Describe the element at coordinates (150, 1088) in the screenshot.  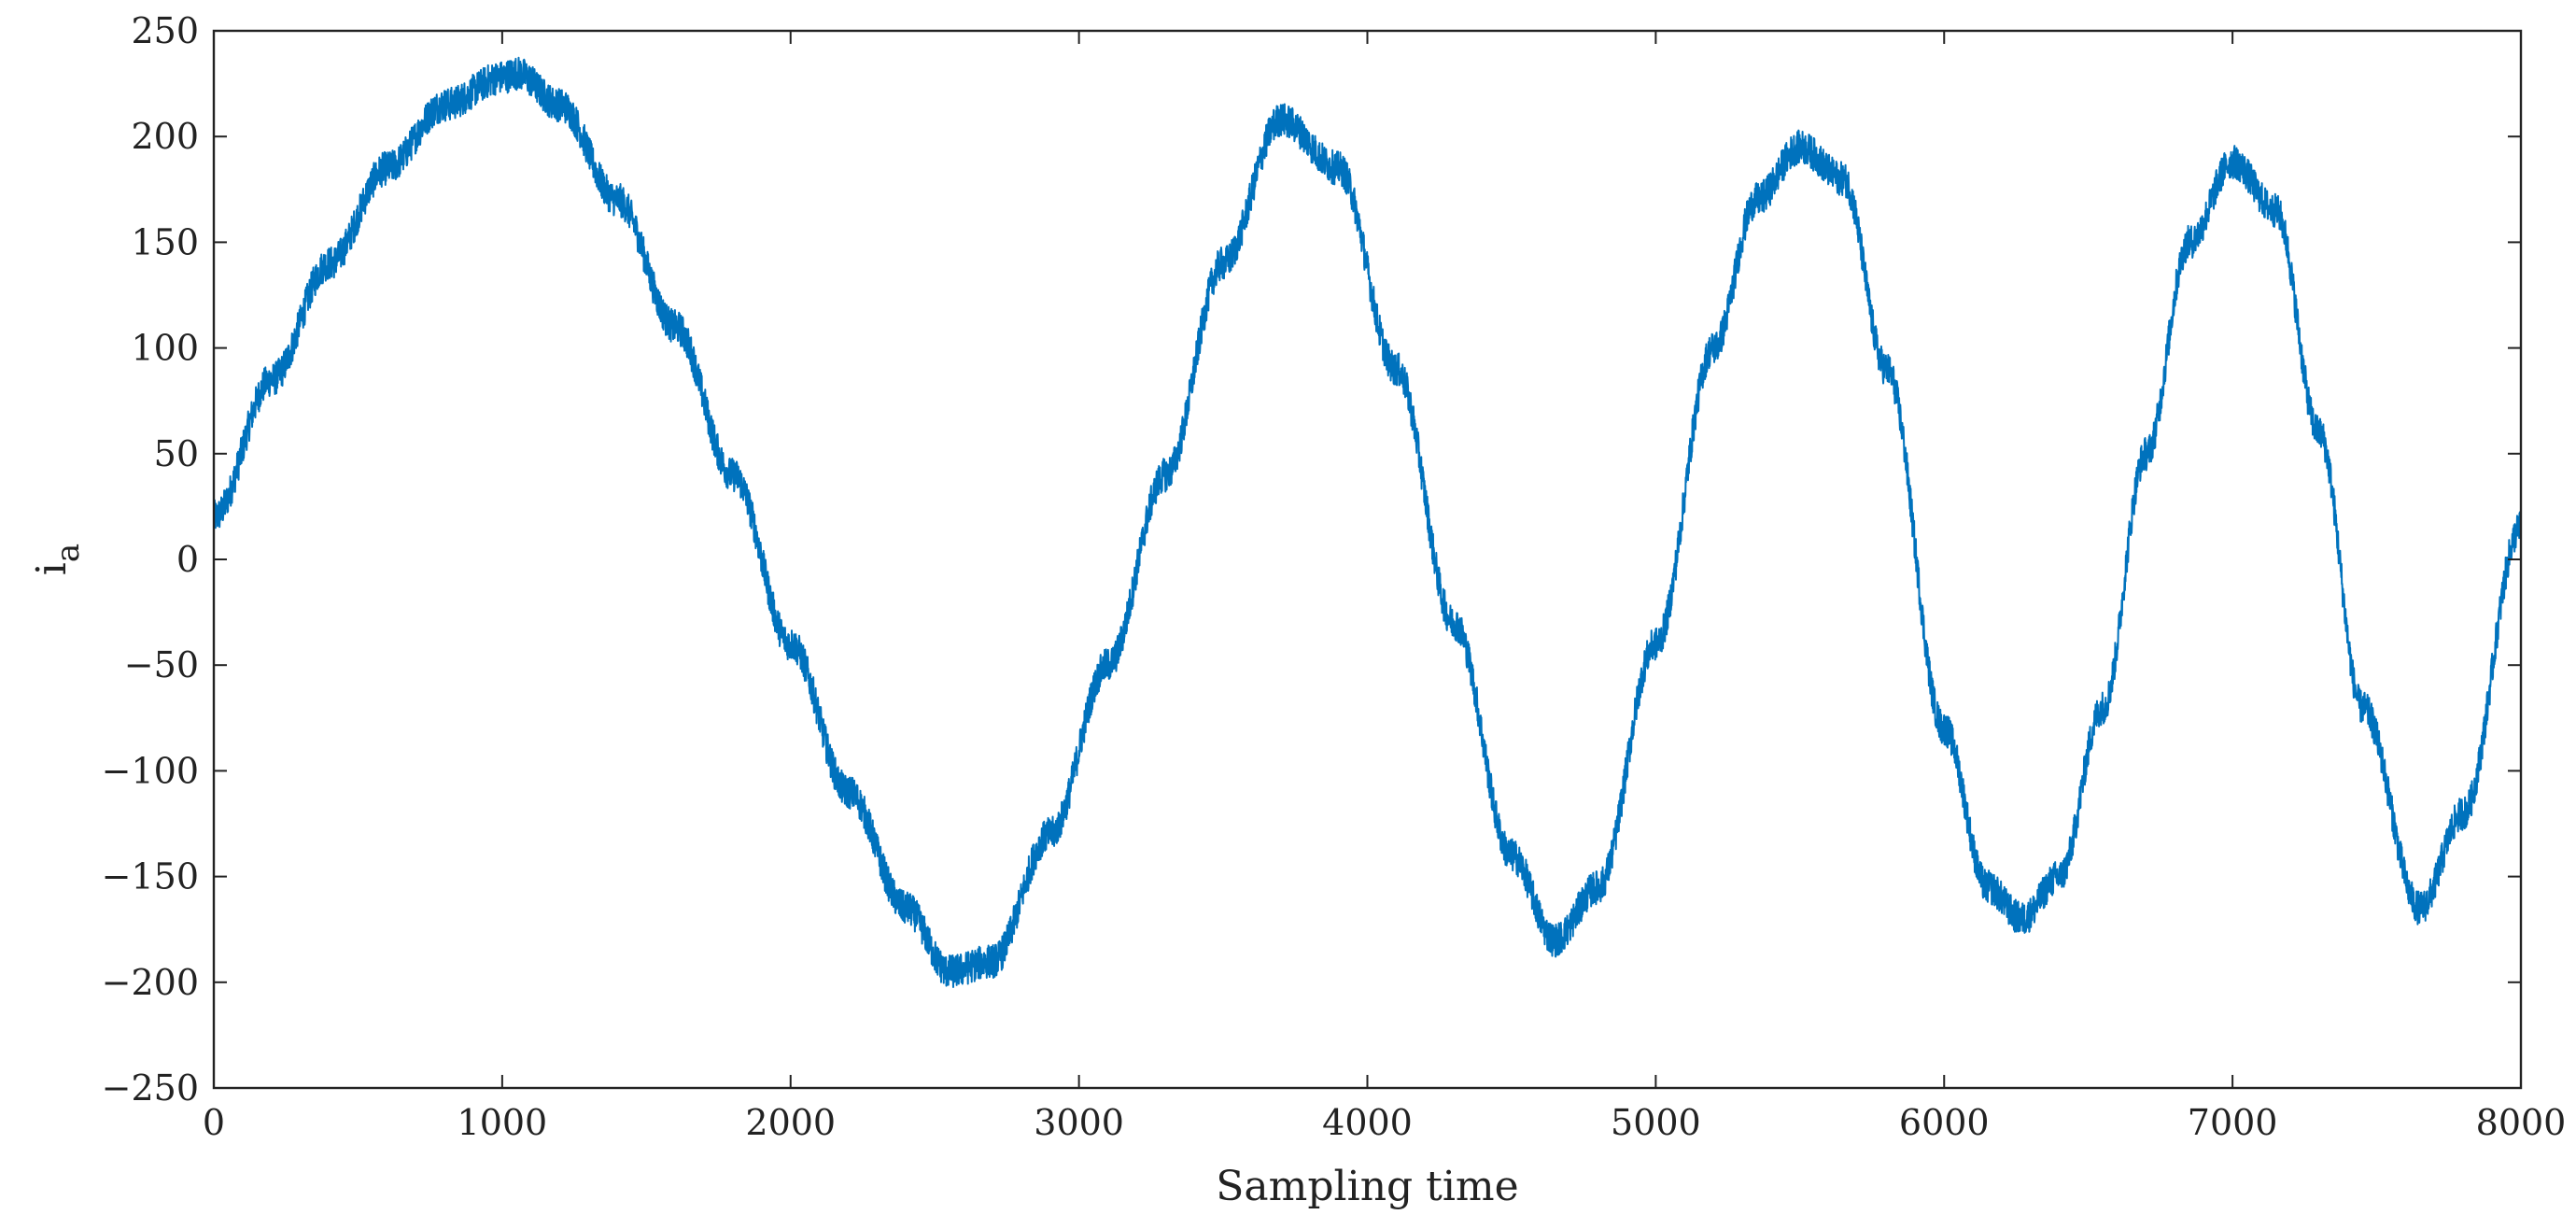
I see `y-tick-label: −250` at that location.